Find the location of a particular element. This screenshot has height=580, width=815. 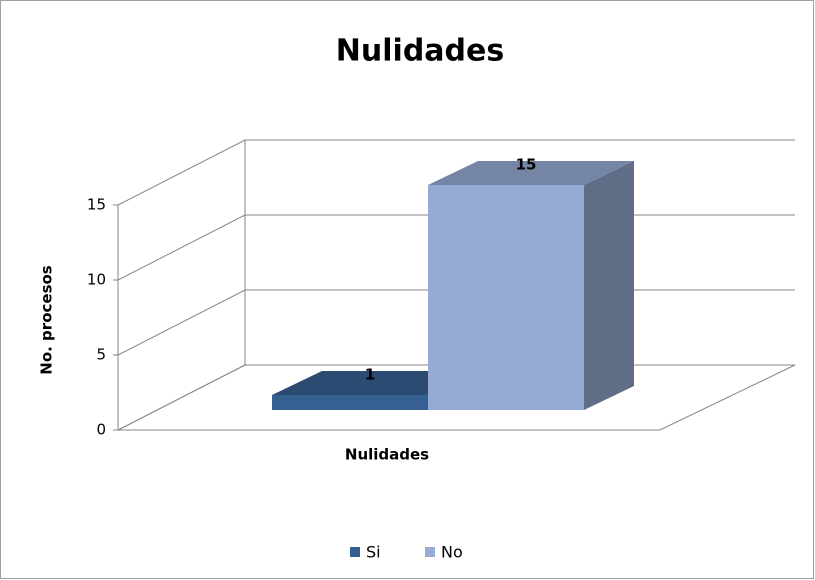

legend-label: Si is located at coordinates (373, 552).